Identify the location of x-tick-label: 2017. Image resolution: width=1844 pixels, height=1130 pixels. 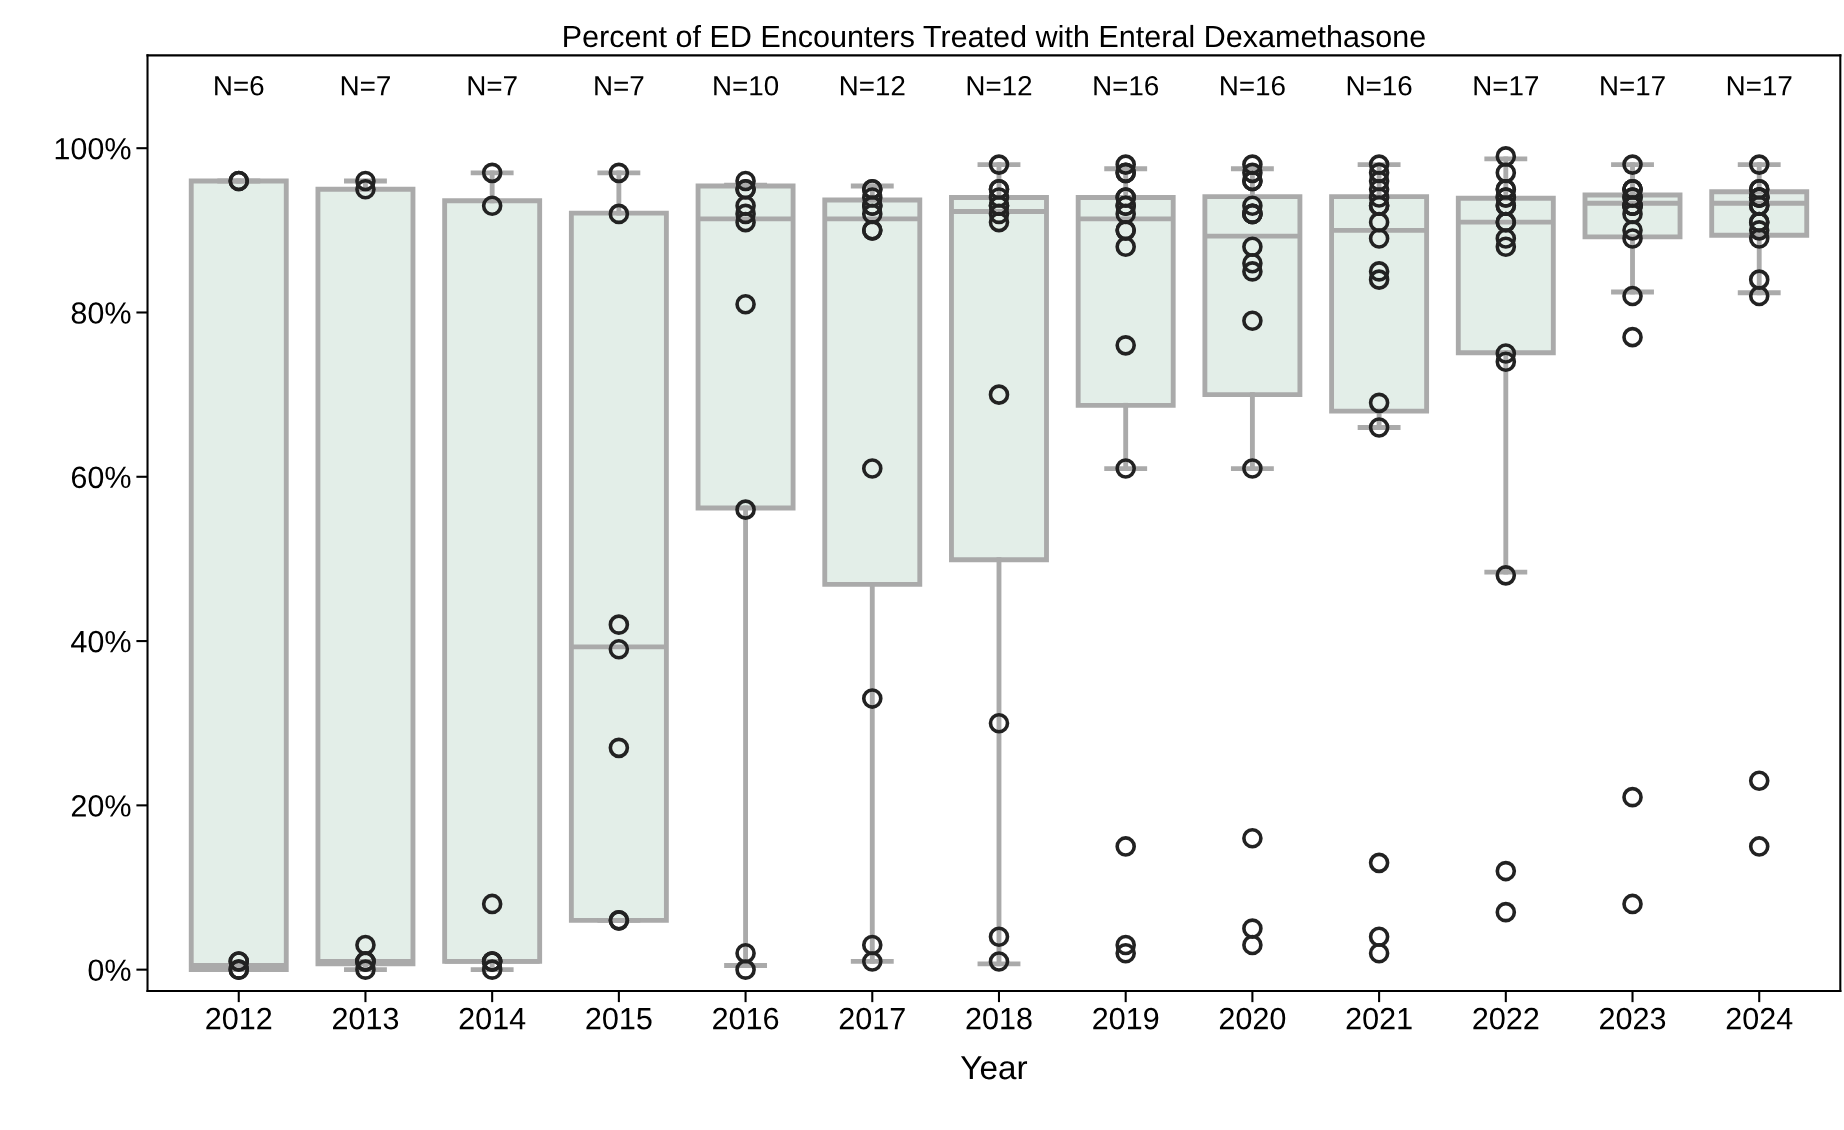
(872, 1018).